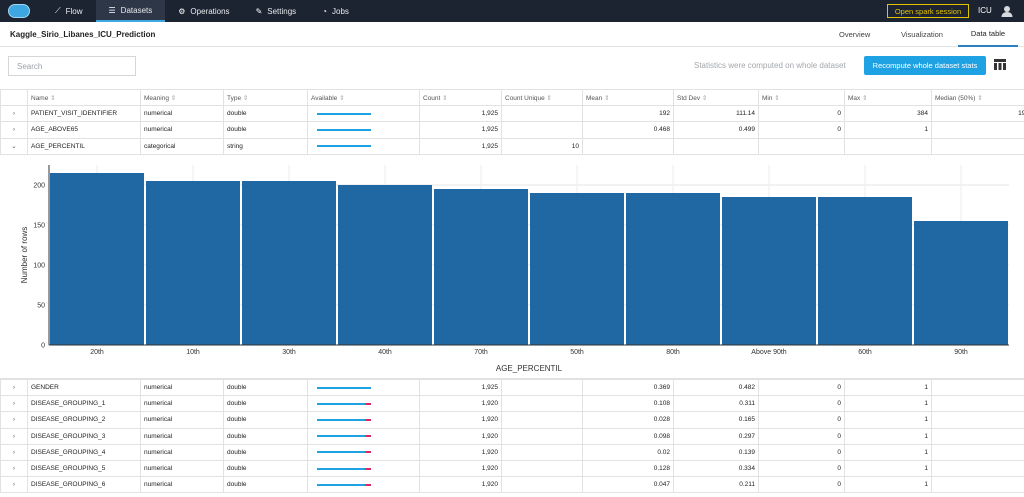 Image resolution: width=1024 pixels, height=497 pixels. Describe the element at coordinates (1007, 11) in the screenshot. I see `user-avatar-icon` at that location.